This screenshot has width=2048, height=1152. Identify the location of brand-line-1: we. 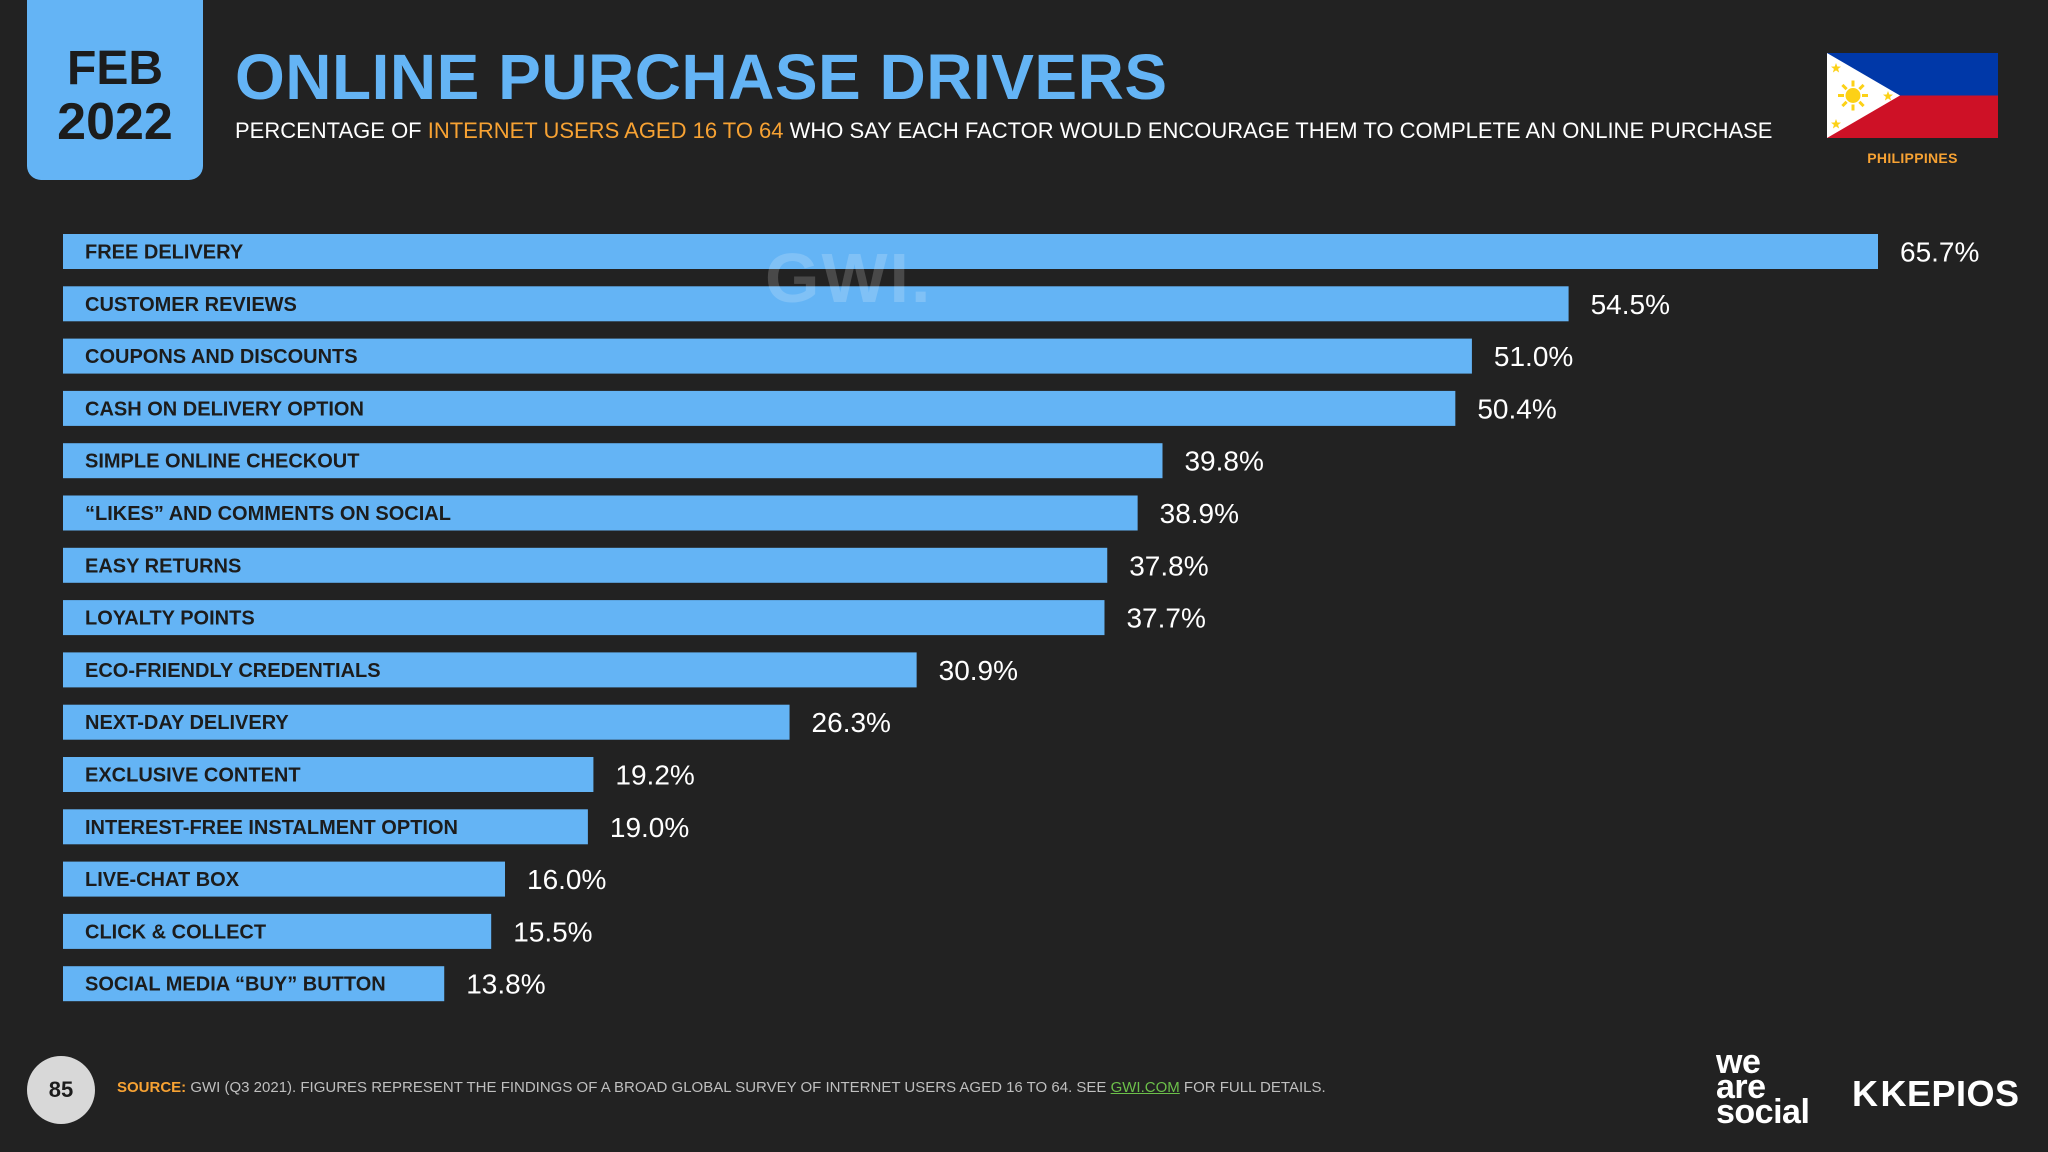
(1738, 1062).